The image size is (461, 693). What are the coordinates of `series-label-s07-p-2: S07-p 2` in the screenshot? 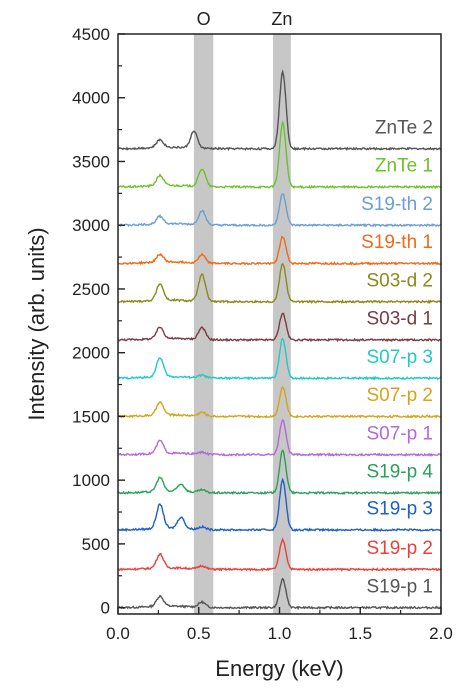 It's located at (399, 395).